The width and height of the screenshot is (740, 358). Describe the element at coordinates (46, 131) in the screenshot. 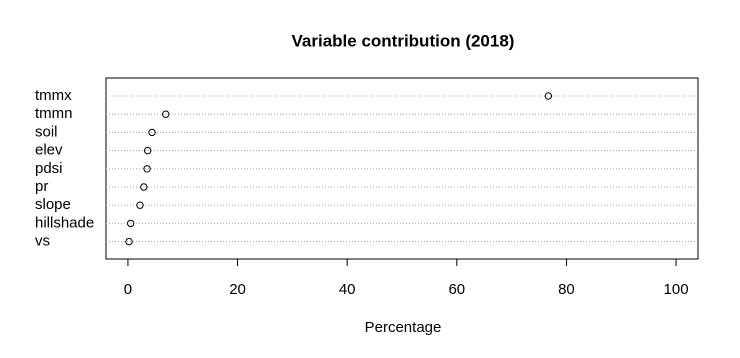

I see `y-tick-label: soil` at that location.